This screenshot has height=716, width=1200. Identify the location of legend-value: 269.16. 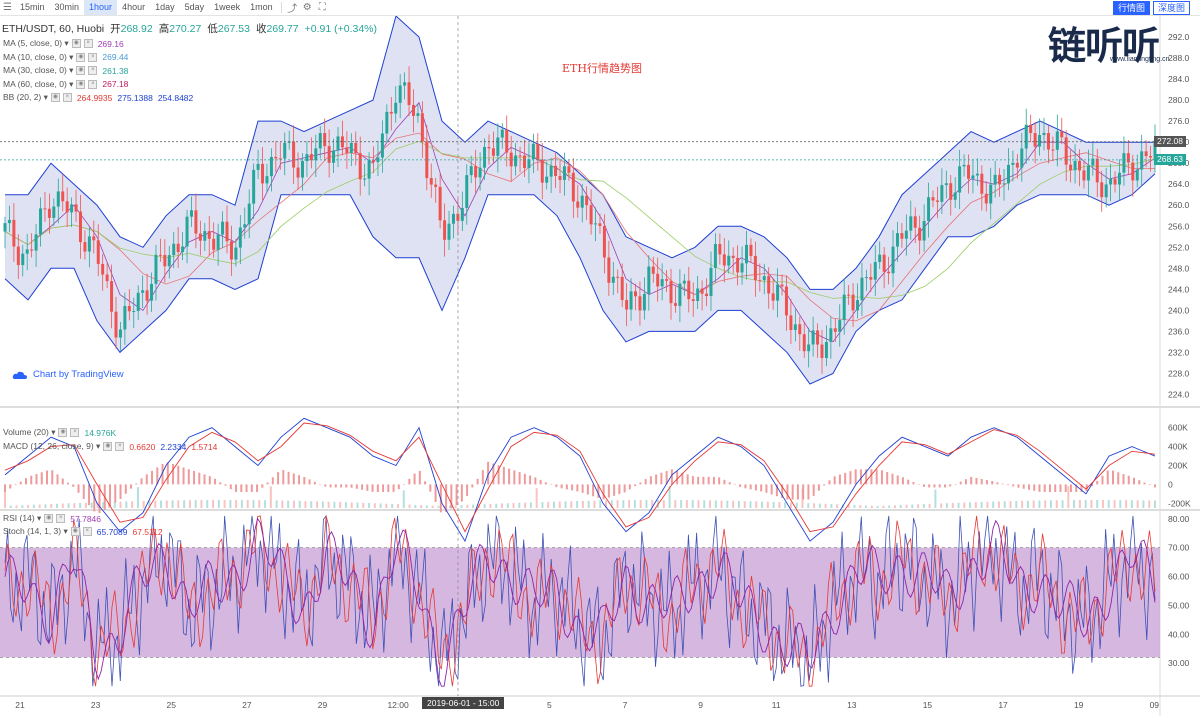
(110, 43).